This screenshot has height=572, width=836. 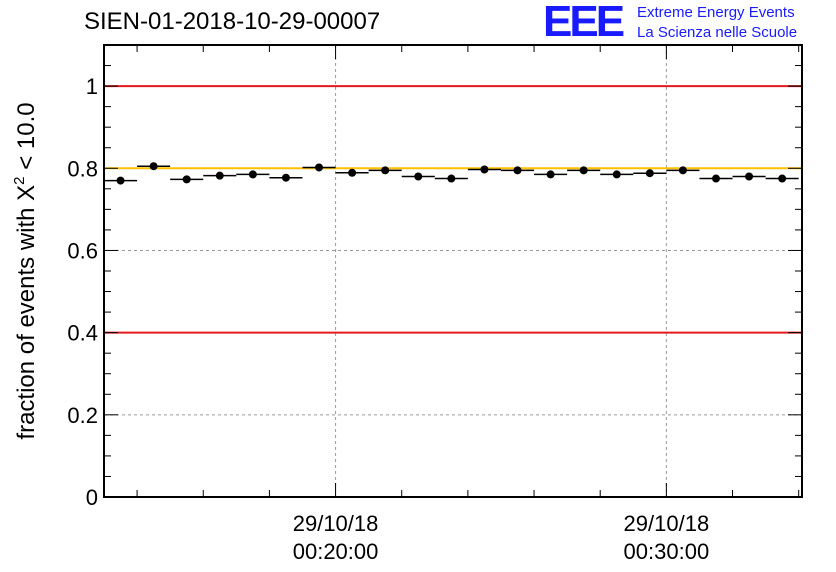 What do you see at coordinates (716, 12) in the screenshot?
I see `logo-text-line1: Extreme Energy Events` at bounding box center [716, 12].